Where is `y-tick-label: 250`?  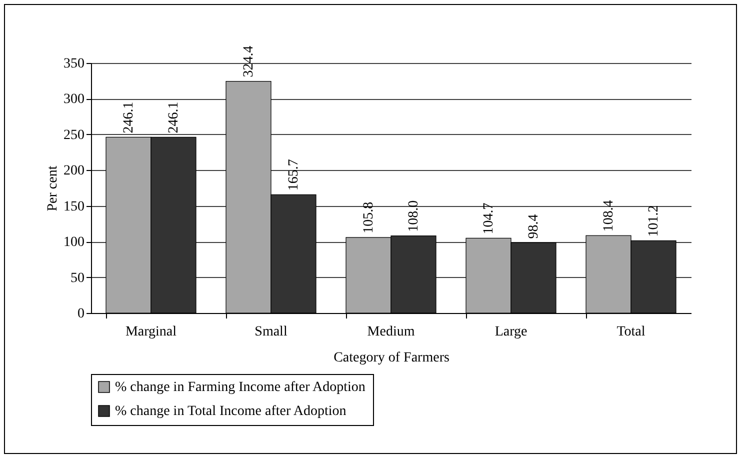 y-tick-label: 250 is located at coordinates (74, 135).